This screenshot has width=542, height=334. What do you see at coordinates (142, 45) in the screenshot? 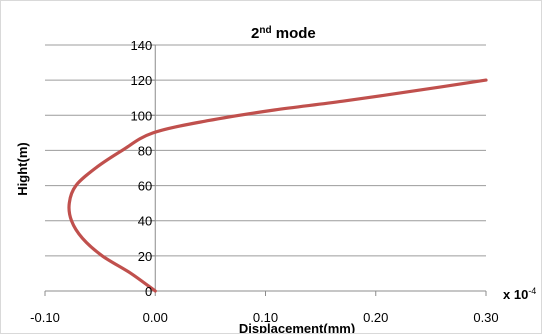
I see `y-tick-label: 140` at bounding box center [142, 45].